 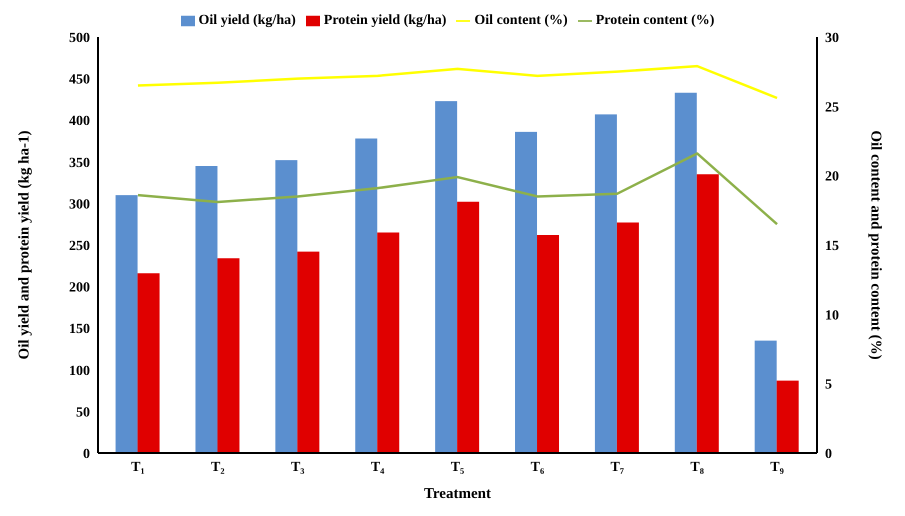 What do you see at coordinates (457, 467) in the screenshot?
I see `x-tick-label: T₅` at bounding box center [457, 467].